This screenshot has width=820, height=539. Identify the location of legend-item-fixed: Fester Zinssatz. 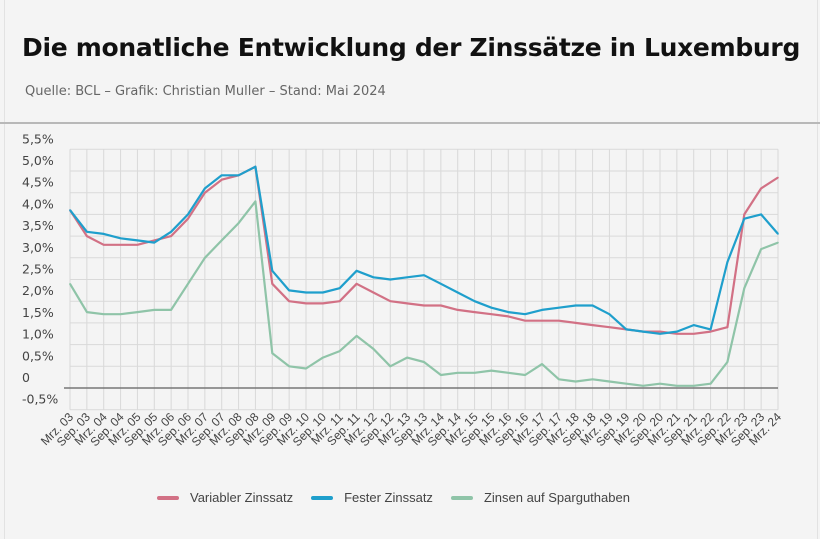
(372, 497).